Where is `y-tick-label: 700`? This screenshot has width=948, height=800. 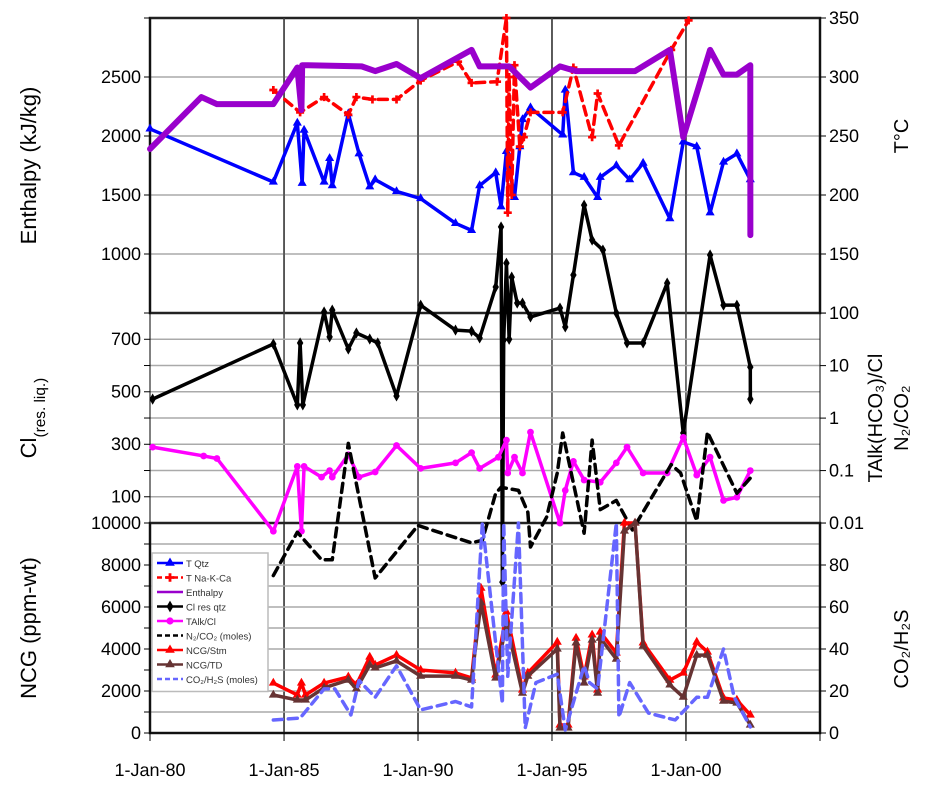
y-tick-label: 700 is located at coordinates (125, 339).